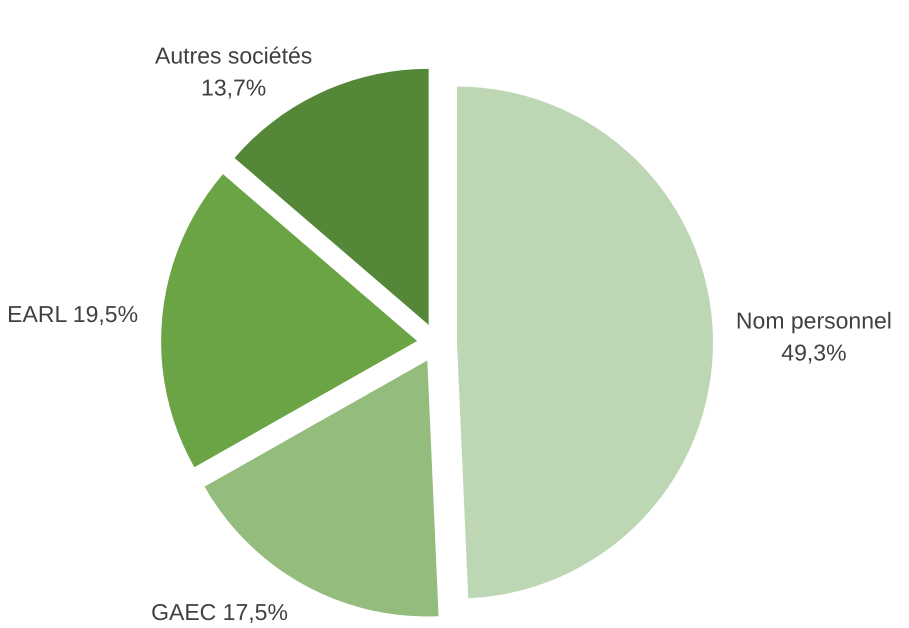 The height and width of the screenshot is (628, 909). I want to click on data-label: 49,3%, so click(814, 352).